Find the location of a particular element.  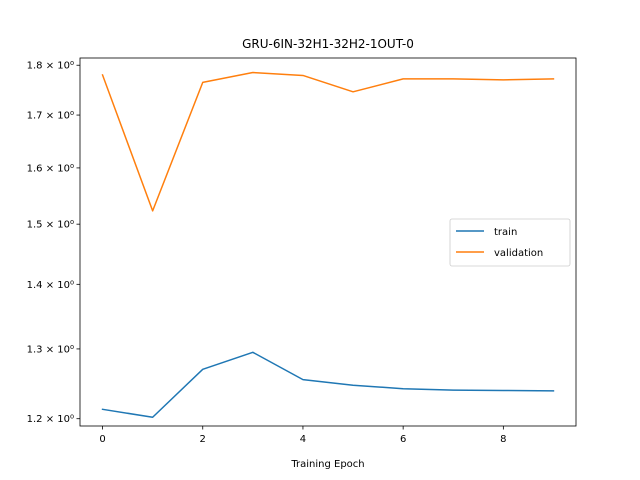

series-line-train is located at coordinates (328, 384).